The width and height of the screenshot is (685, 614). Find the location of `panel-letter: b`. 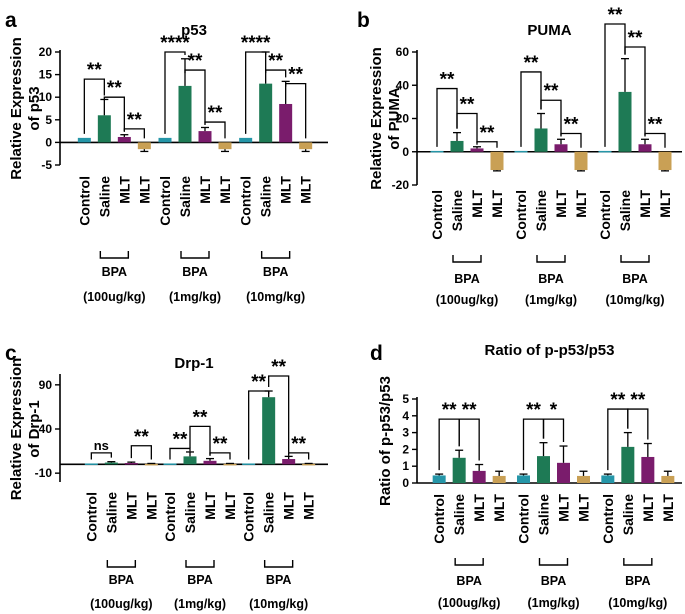

panel-letter: b is located at coordinates (363, 20).